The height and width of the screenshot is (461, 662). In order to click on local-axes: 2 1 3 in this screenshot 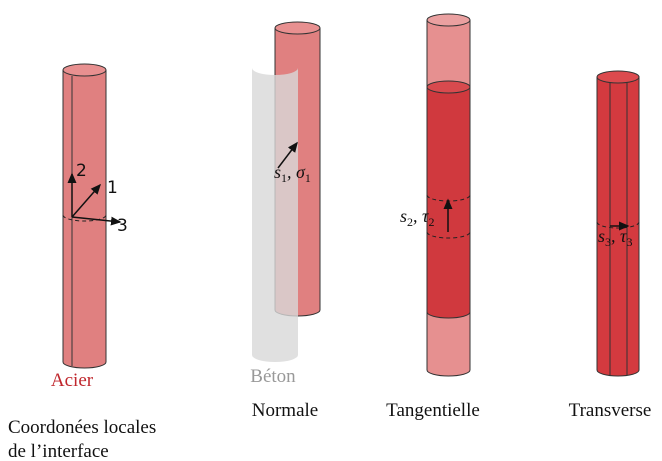, I will do `click(97, 198)`.